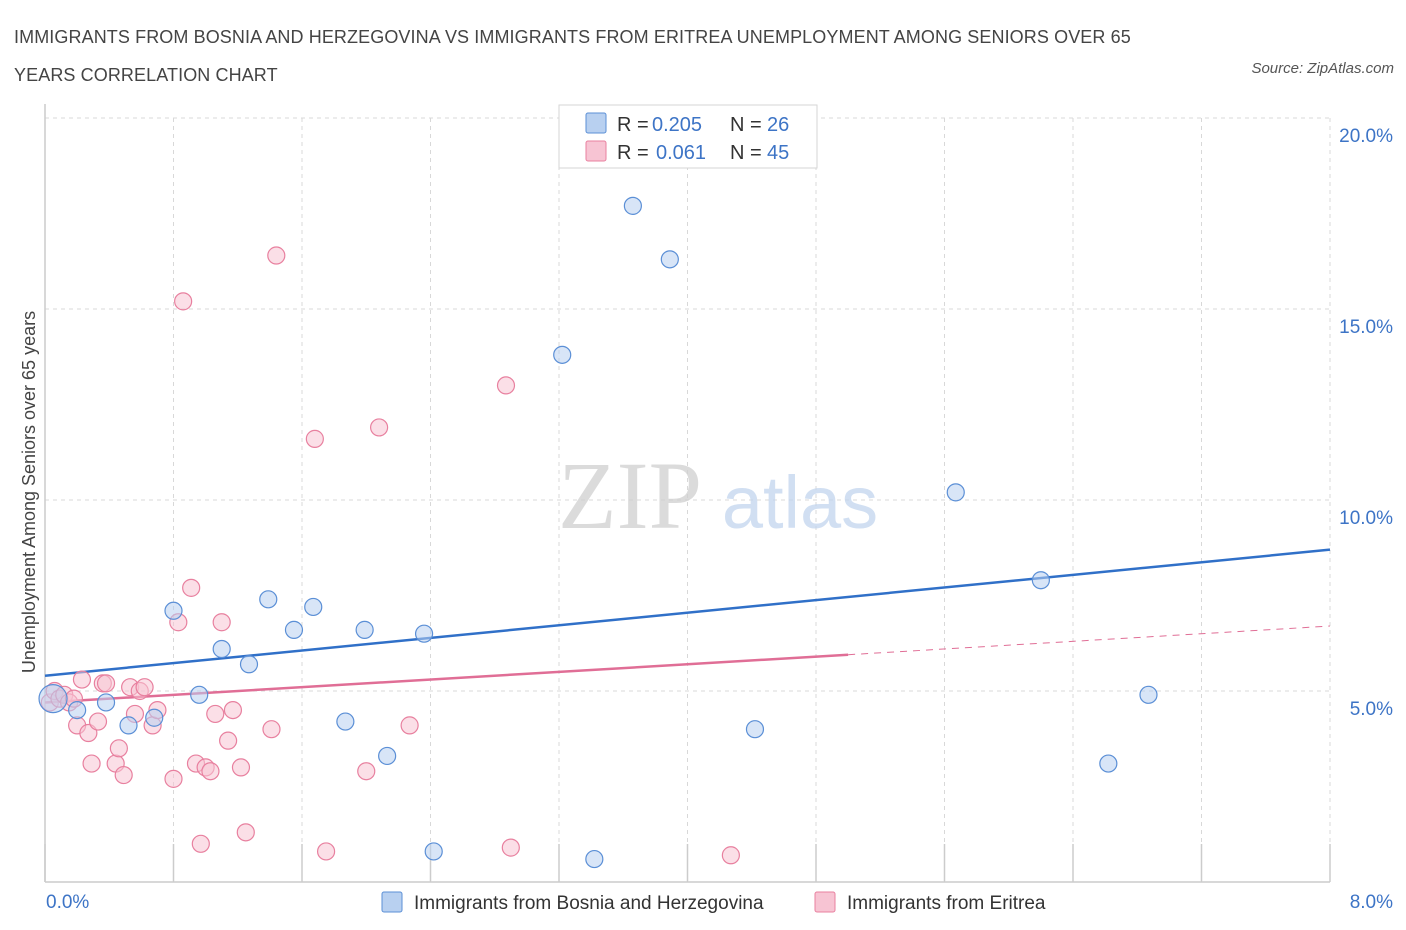 The width and height of the screenshot is (1406, 930). What do you see at coordinates (718, 495) in the screenshot?
I see `watermark: ZIP atlas` at bounding box center [718, 495].